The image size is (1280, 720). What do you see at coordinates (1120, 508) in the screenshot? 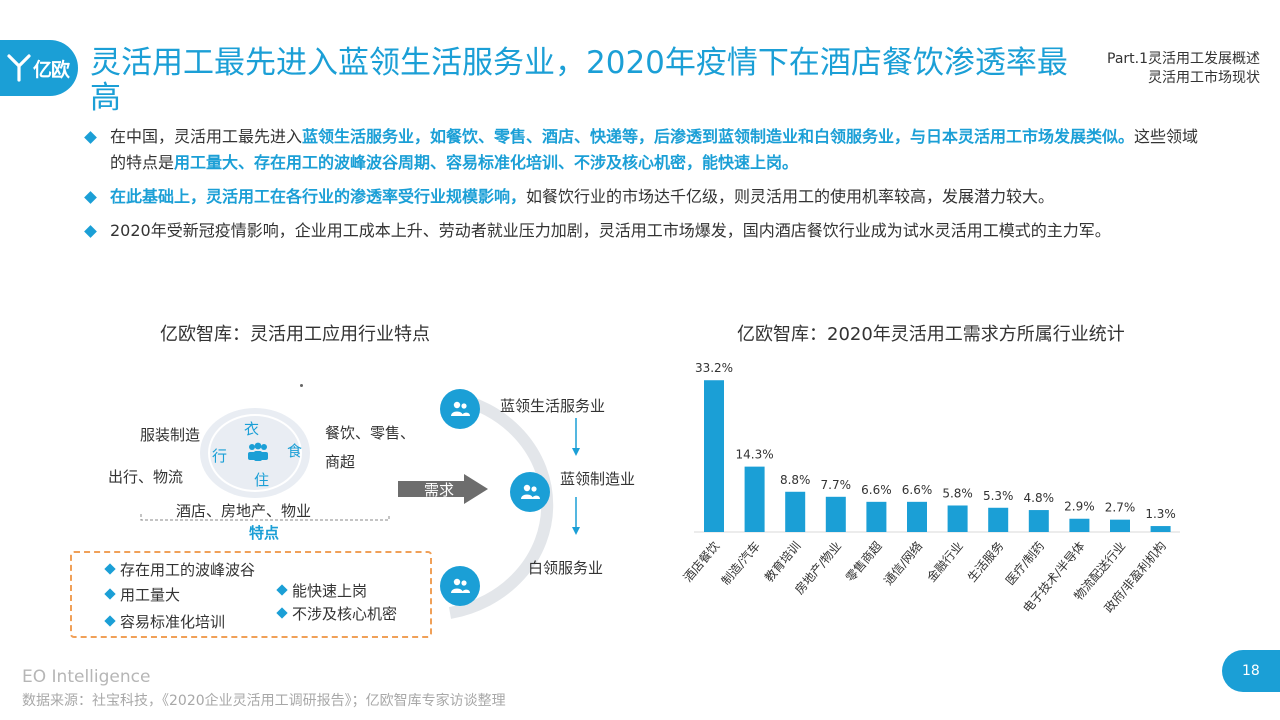
I see `data-label: 2.7%` at bounding box center [1120, 508].